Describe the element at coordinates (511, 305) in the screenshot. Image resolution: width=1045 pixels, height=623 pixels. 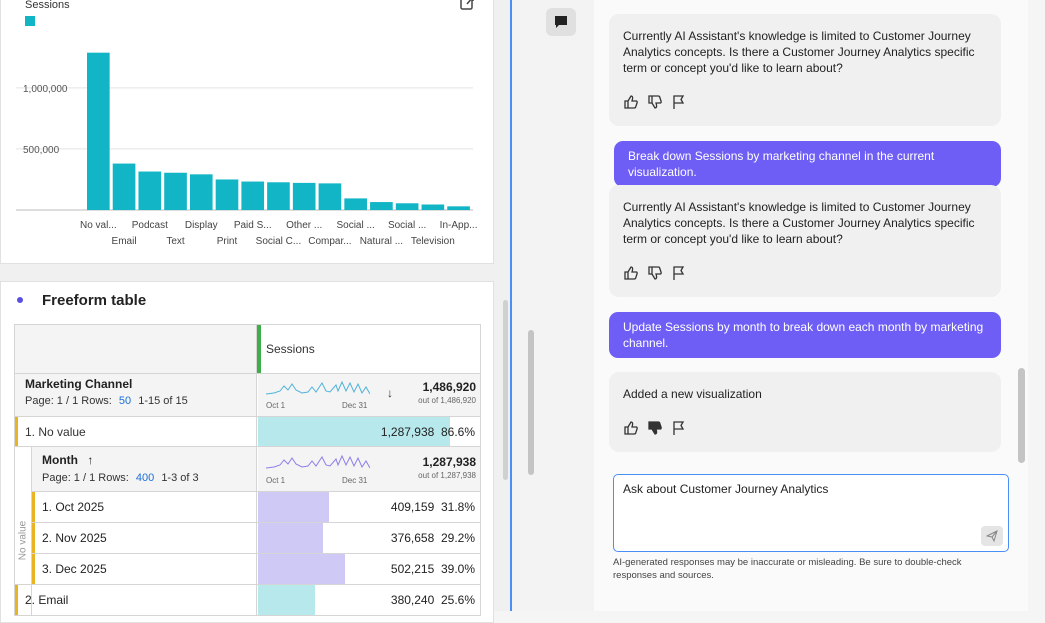
I see `panel-divider` at that location.